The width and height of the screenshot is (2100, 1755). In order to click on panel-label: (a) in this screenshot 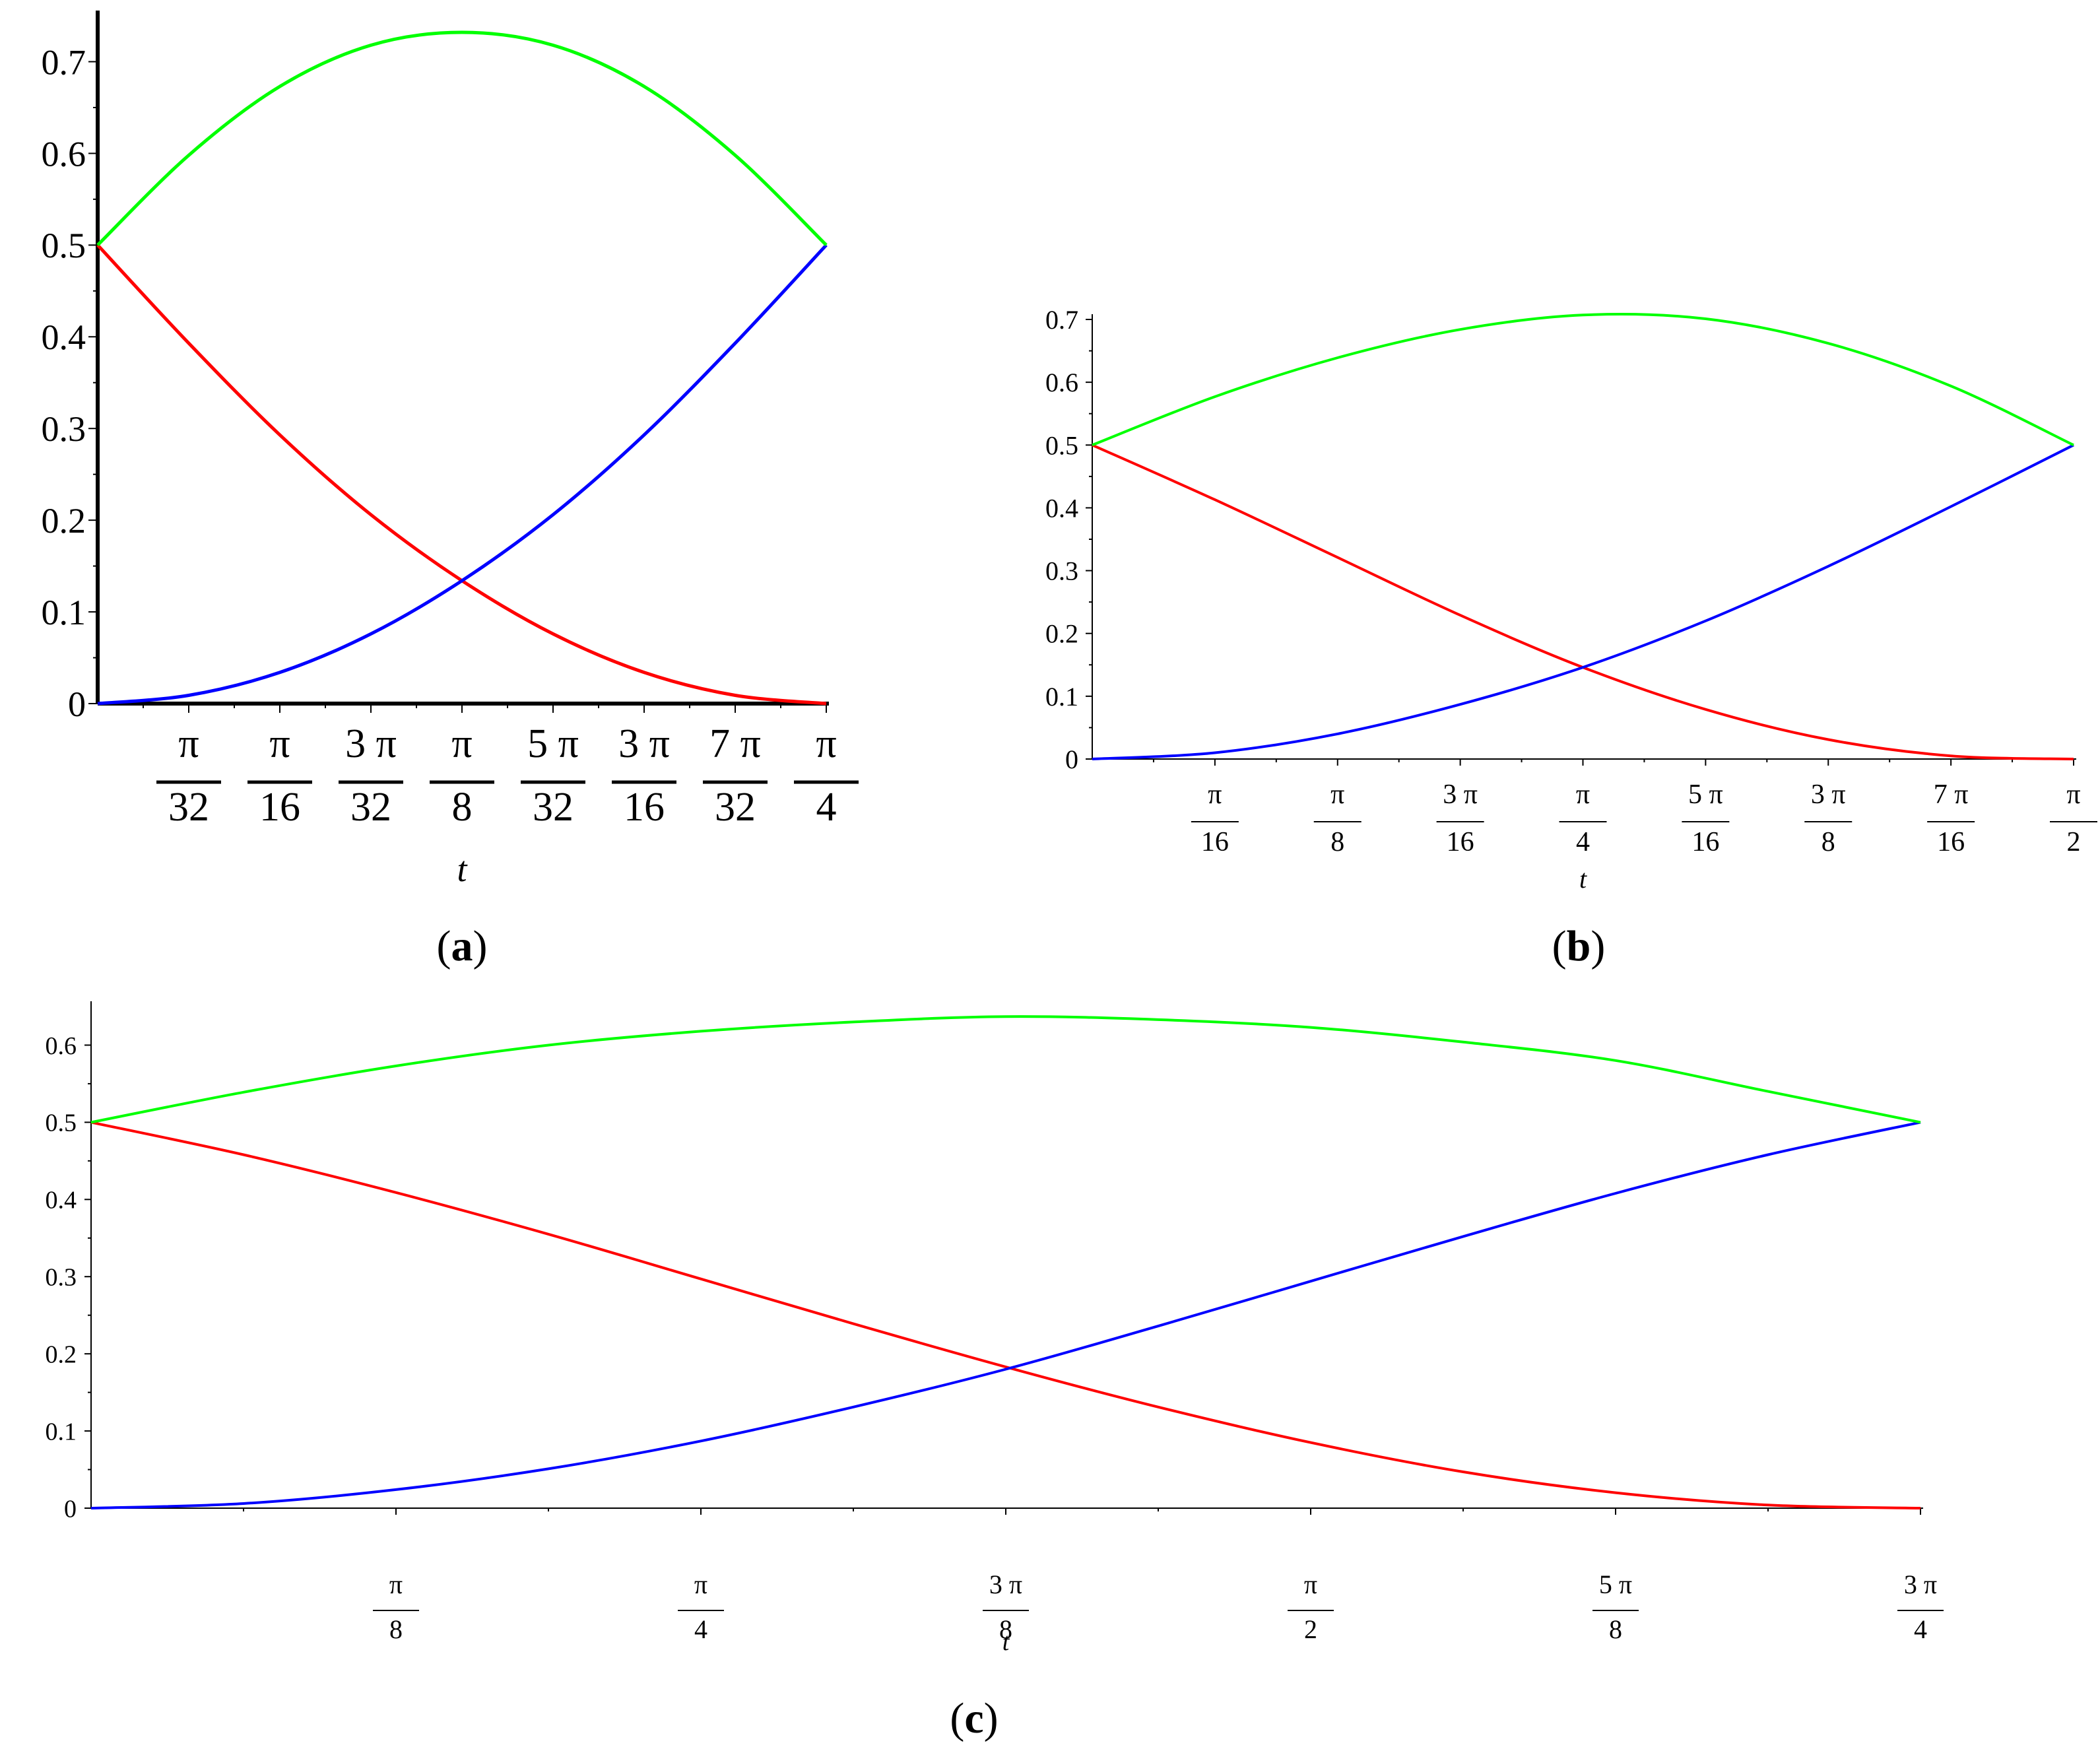, I will do `click(462, 946)`.